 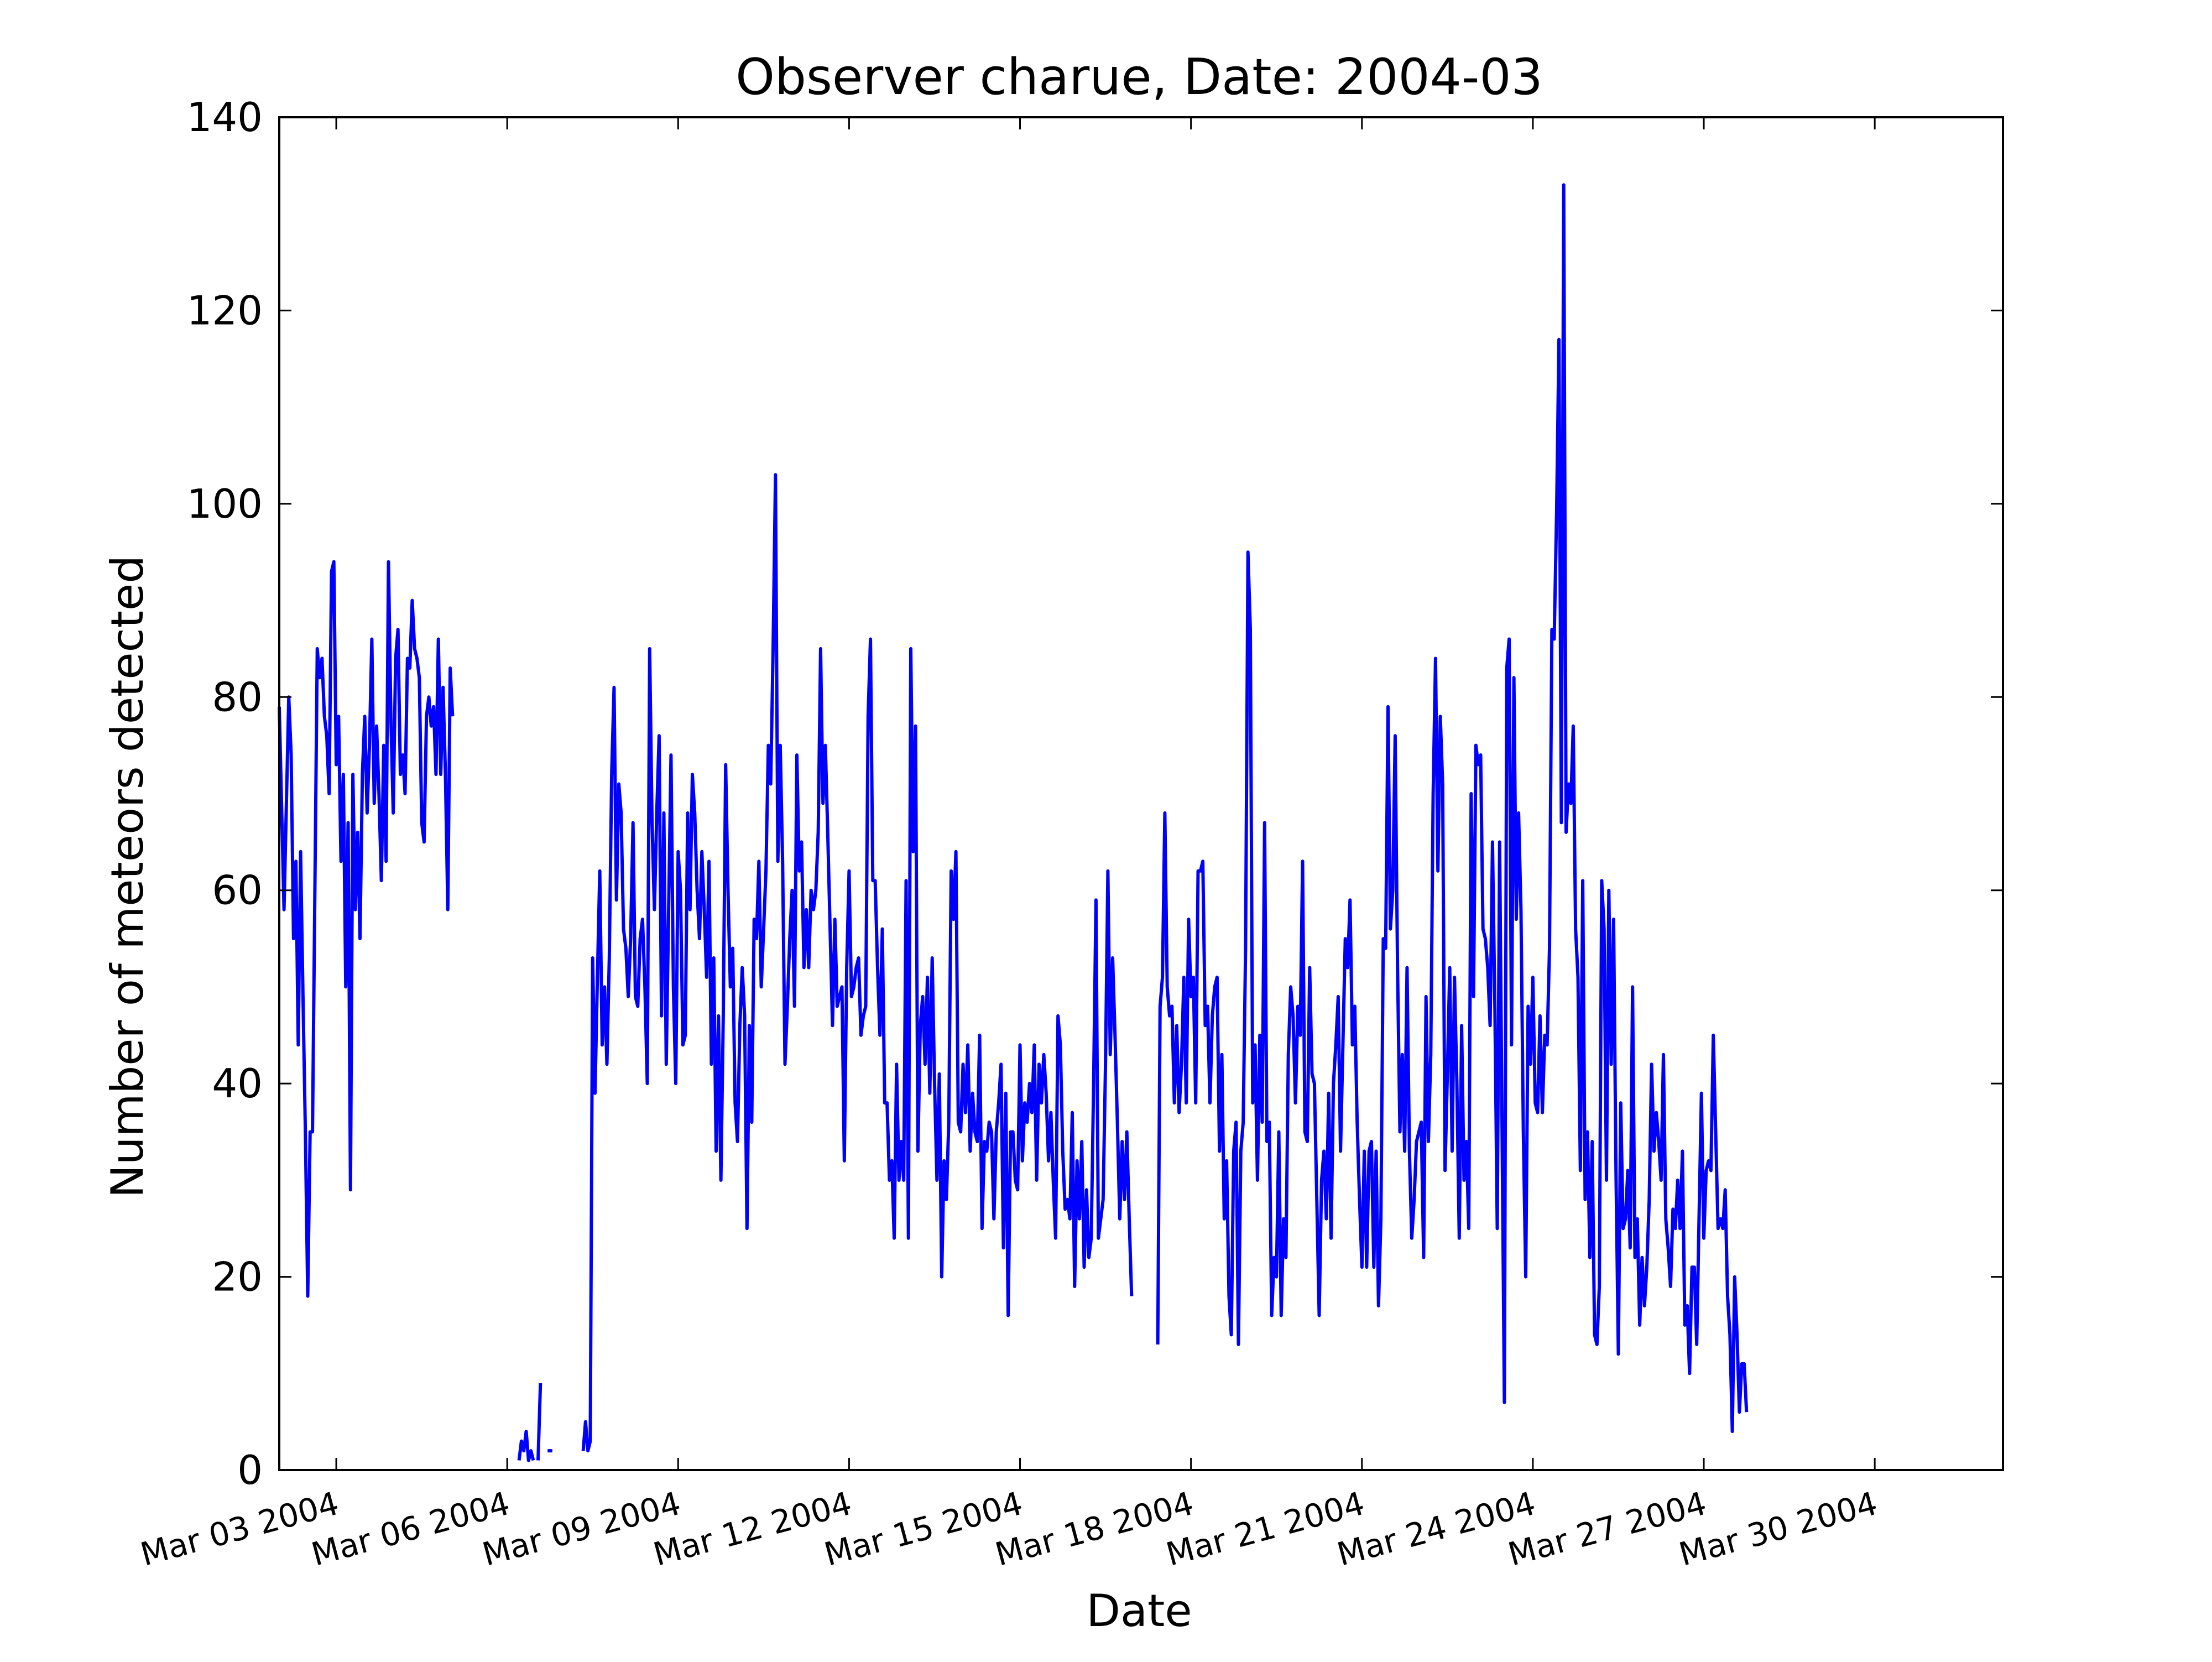 What do you see at coordinates (225, 504) in the screenshot?
I see `y-tick-label: 100` at bounding box center [225, 504].